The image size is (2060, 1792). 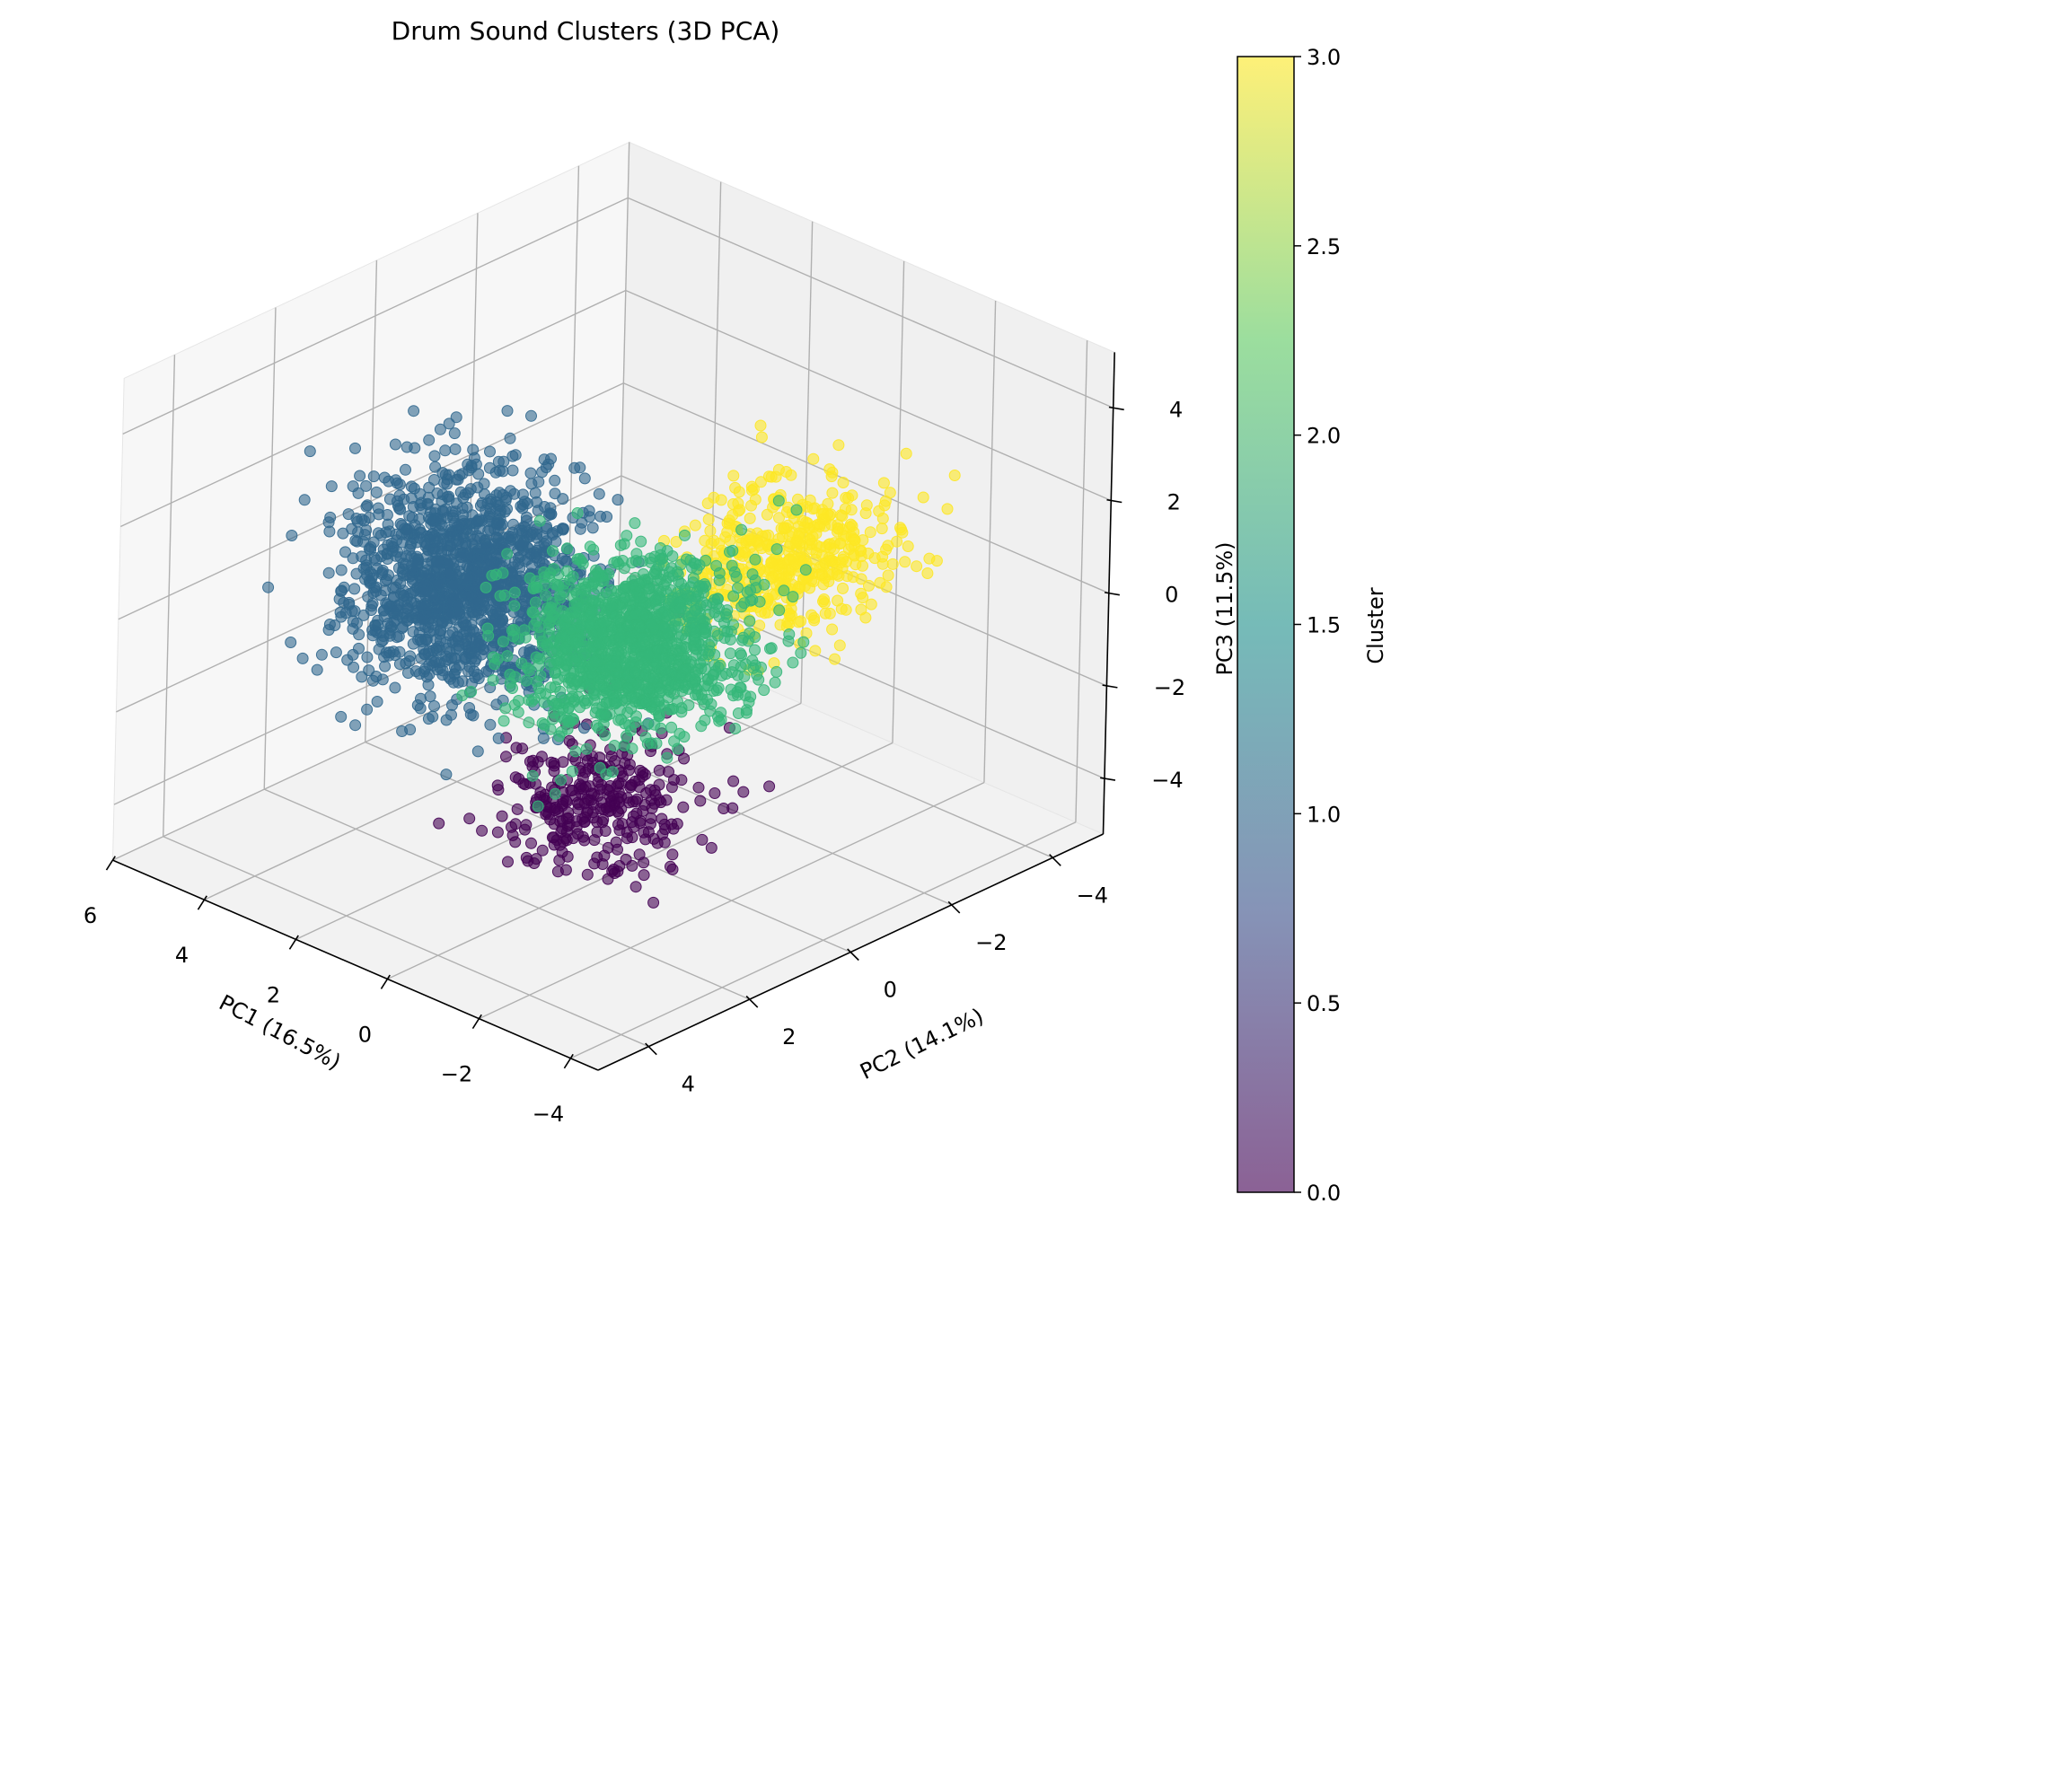 I want to click on chart-title: Drum Sound Clusters (3D PCA), so click(x=586, y=31).